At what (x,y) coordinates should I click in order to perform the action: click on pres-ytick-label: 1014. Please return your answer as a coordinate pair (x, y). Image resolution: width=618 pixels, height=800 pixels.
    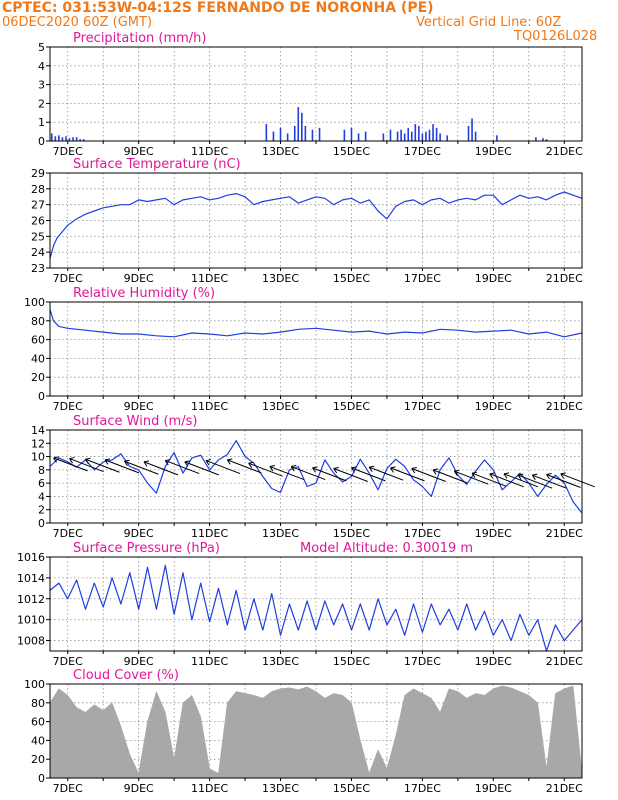
    Looking at the image, I should click on (31, 578).